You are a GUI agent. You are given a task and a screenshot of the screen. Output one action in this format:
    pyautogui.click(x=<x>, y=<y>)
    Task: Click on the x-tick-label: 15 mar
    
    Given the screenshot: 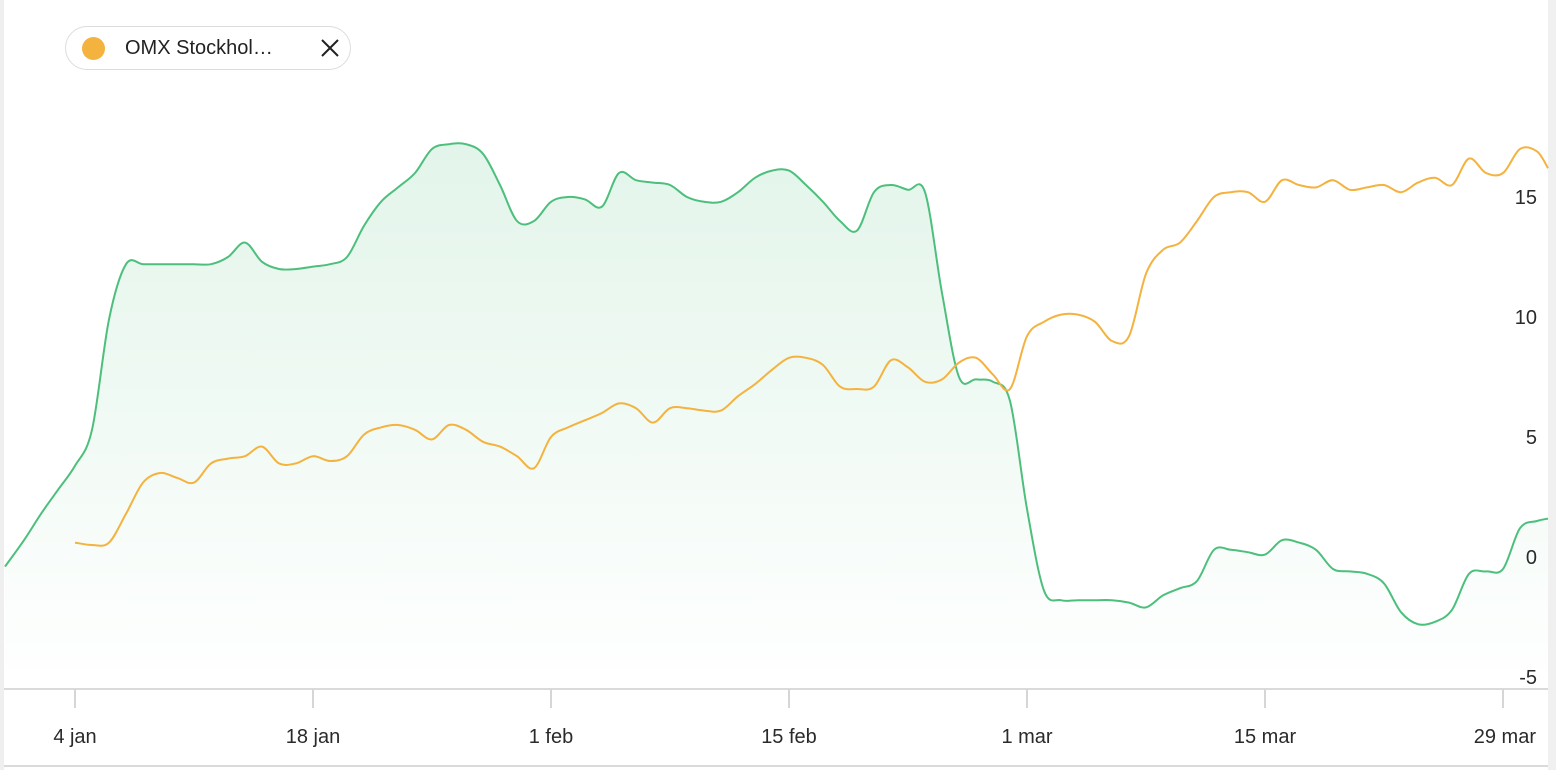 What is the action you would take?
    pyautogui.click(x=1265, y=737)
    